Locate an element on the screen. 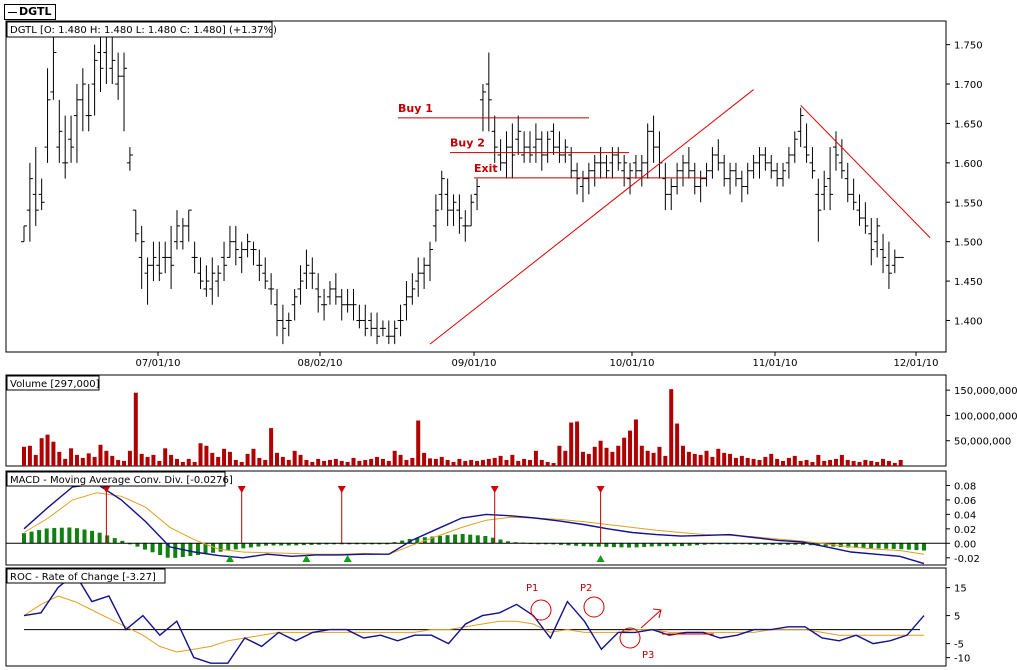 Image resolution: width=1017 pixels, height=670 pixels. volume-bars is located at coordinates (462, 427).